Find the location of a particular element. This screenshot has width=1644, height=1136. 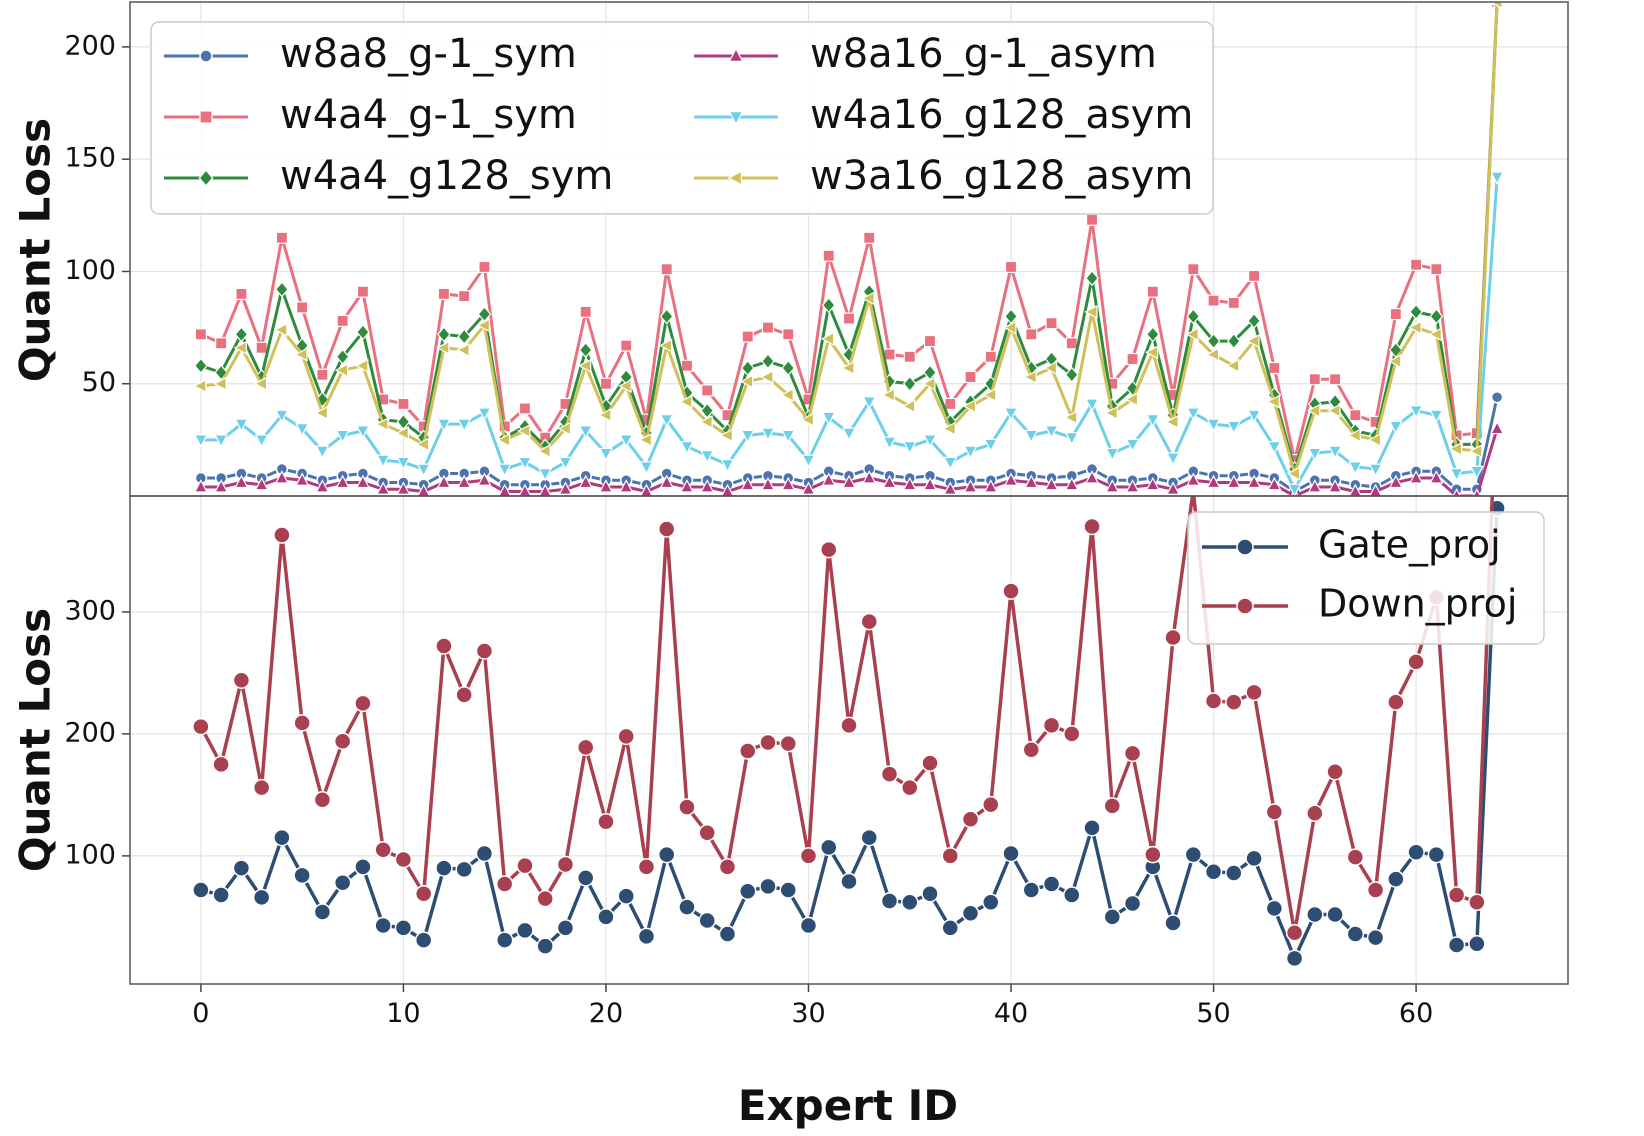

bottom-legend: Gate_proj Down_proj is located at coordinates (1366, 578).